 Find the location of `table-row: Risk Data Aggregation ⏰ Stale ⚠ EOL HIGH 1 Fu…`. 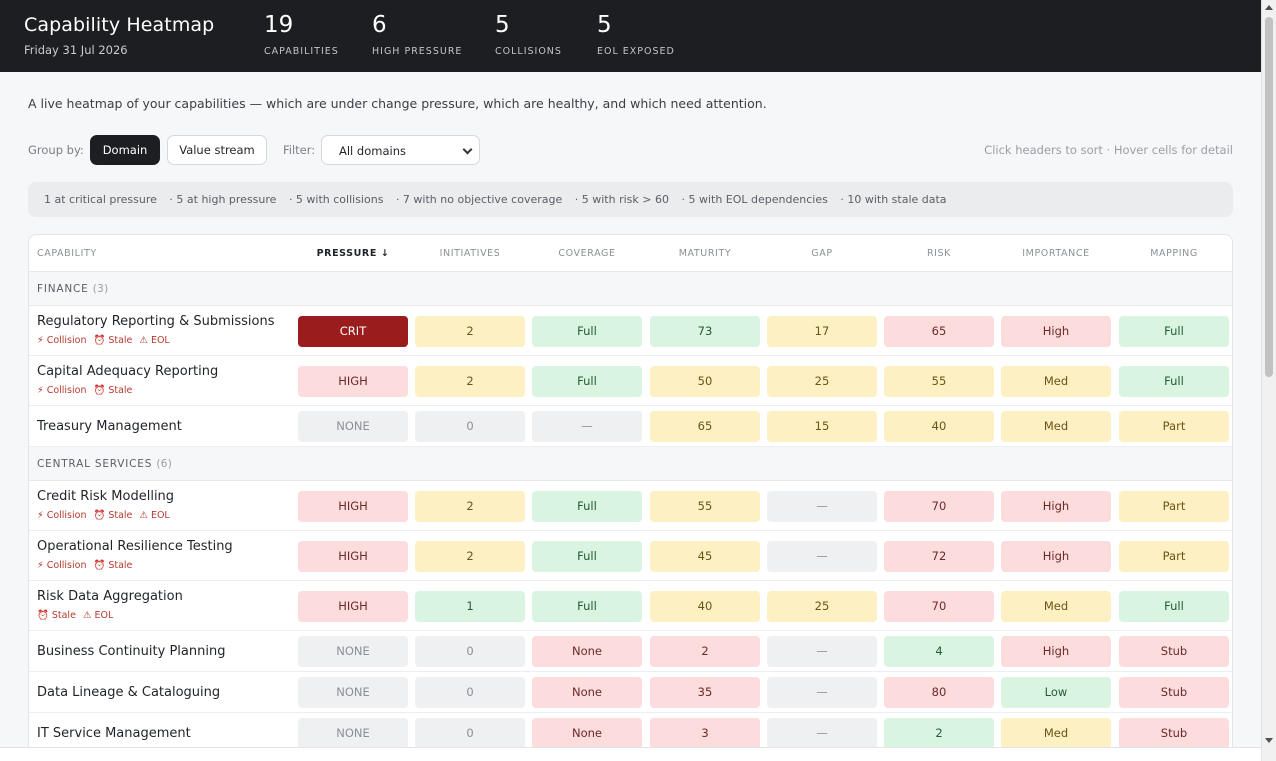

table-row: Risk Data Aggregation ⏰ Stale ⚠ EOL HIGH 1 Fu… is located at coordinates (630, 606).